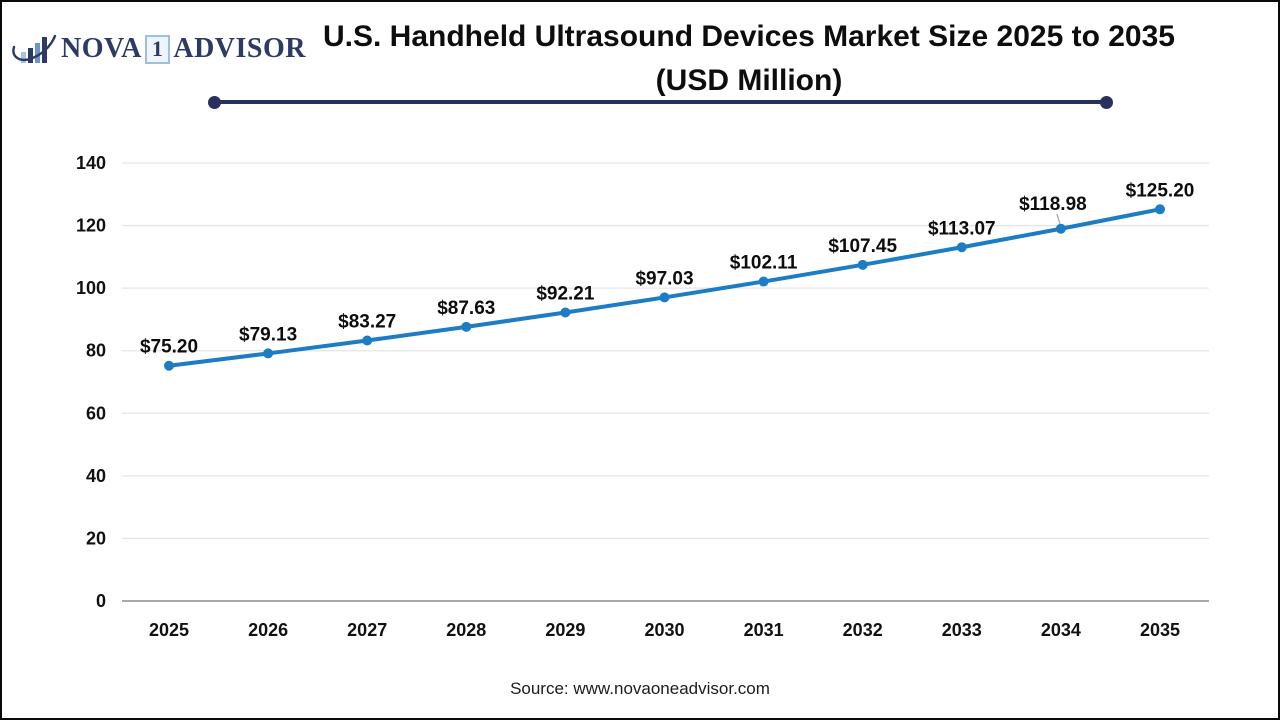 Image resolution: width=1280 pixels, height=720 pixels. Describe the element at coordinates (664, 630) in the screenshot. I see `x-tick-label: 2030` at that location.